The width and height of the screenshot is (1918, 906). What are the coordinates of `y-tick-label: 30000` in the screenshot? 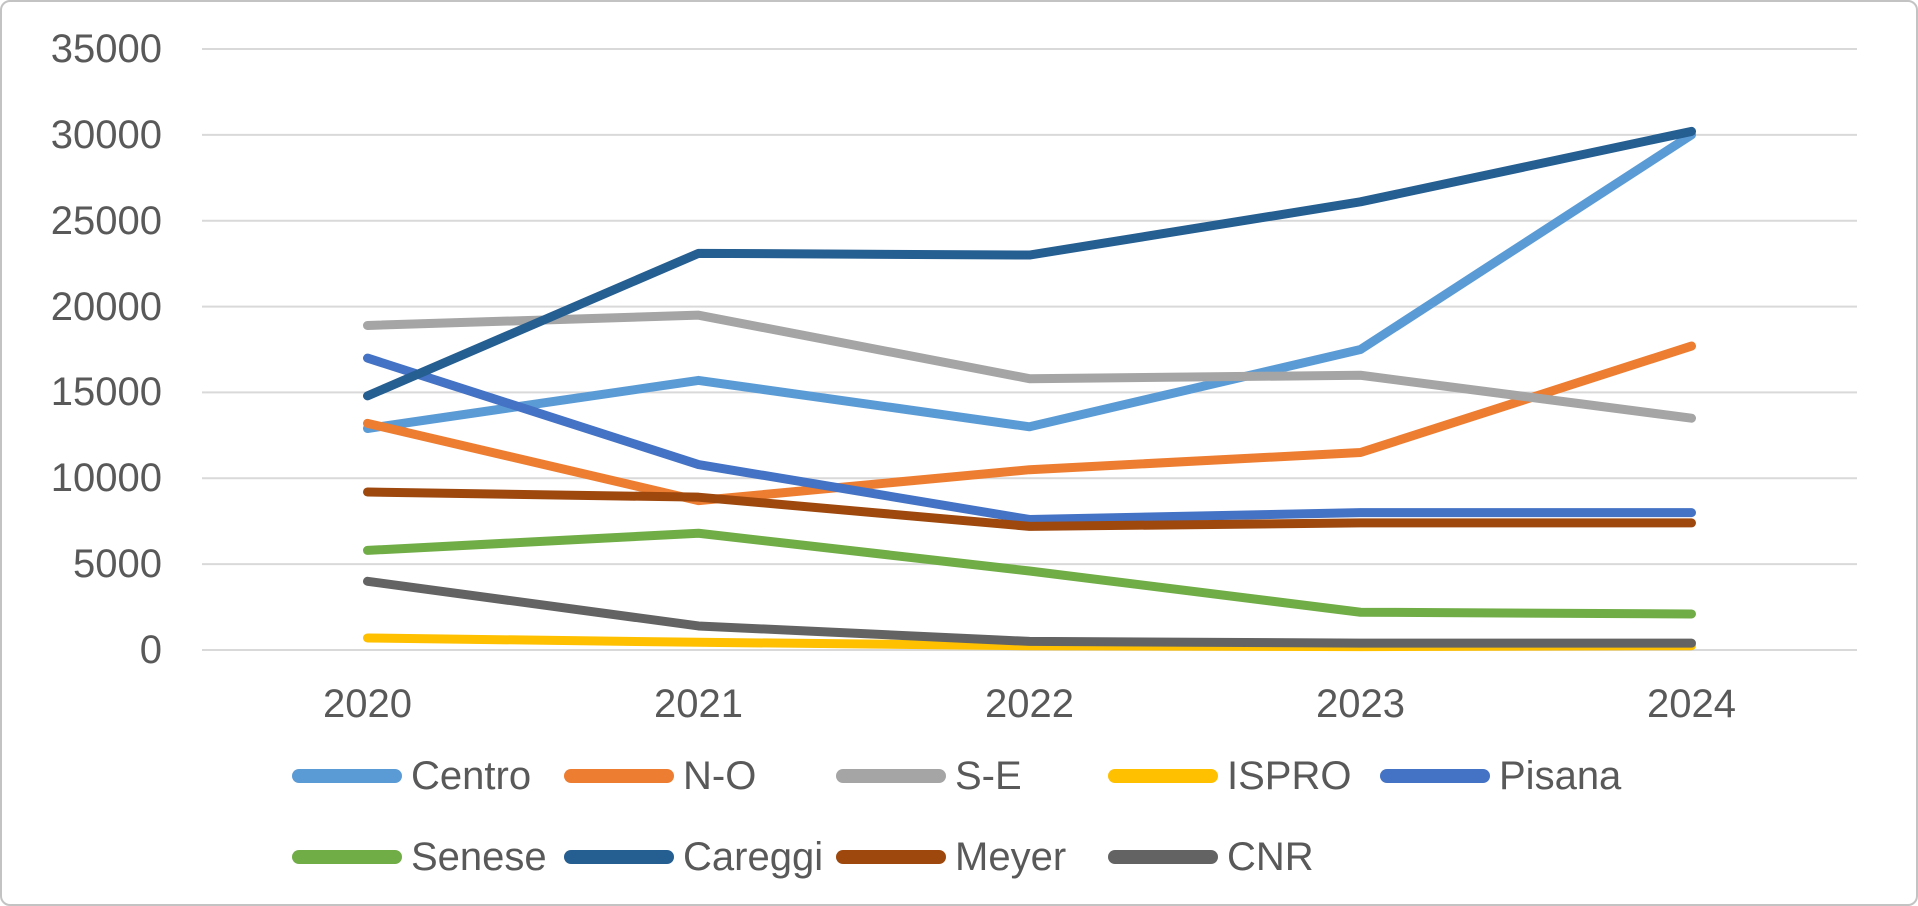 It's located at (106, 134).